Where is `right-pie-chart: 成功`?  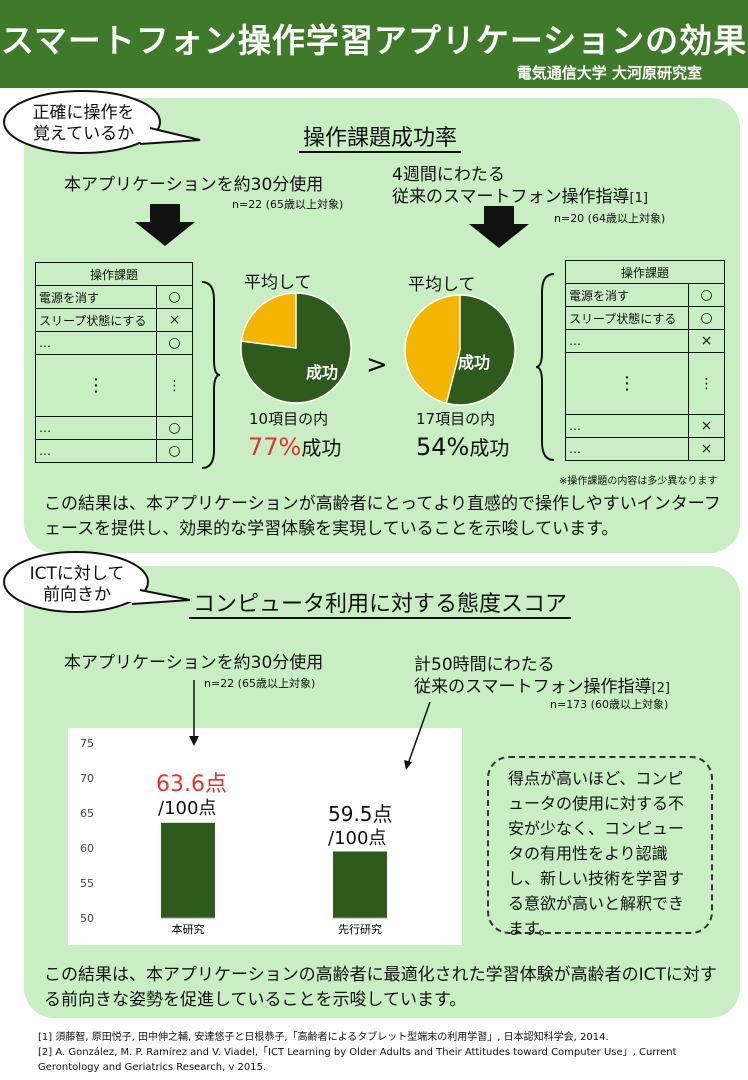
right-pie-chart: 成功 is located at coordinates (460, 350).